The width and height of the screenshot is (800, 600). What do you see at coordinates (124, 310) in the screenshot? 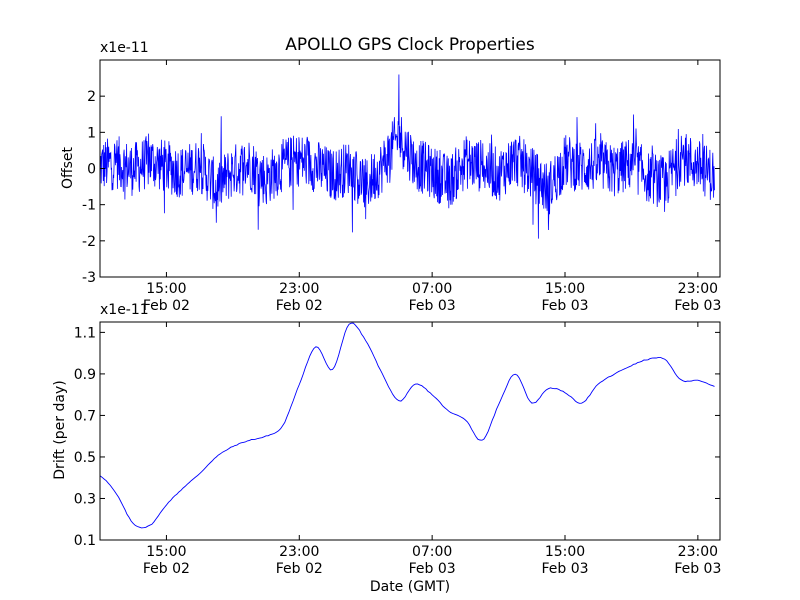
I see `drift-multiplier-label: x1e-11` at bounding box center [124, 310].